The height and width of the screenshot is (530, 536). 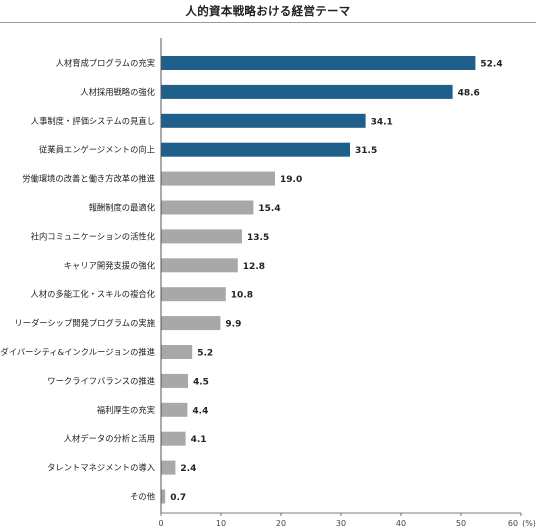 I want to click on category-label: 人事制度・評価システムの見直し, so click(x=93, y=121).